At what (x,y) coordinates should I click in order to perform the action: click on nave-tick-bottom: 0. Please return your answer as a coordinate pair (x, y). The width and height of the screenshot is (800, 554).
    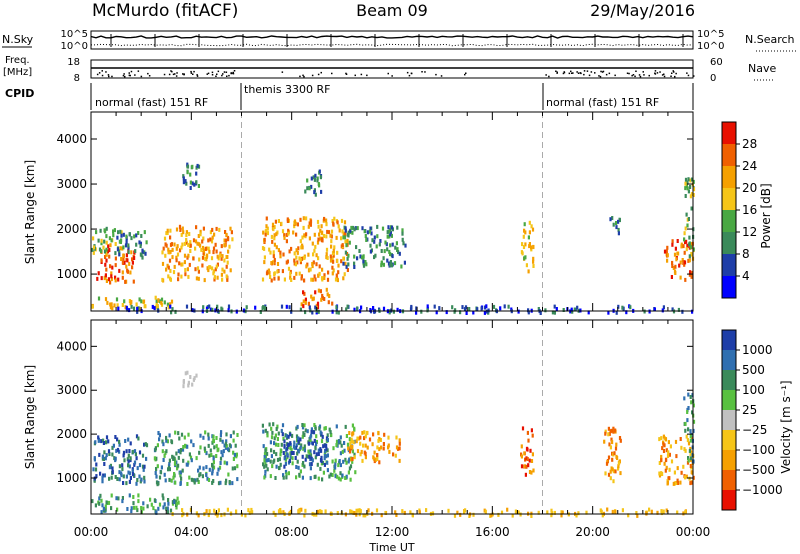
    Looking at the image, I should click on (713, 78).